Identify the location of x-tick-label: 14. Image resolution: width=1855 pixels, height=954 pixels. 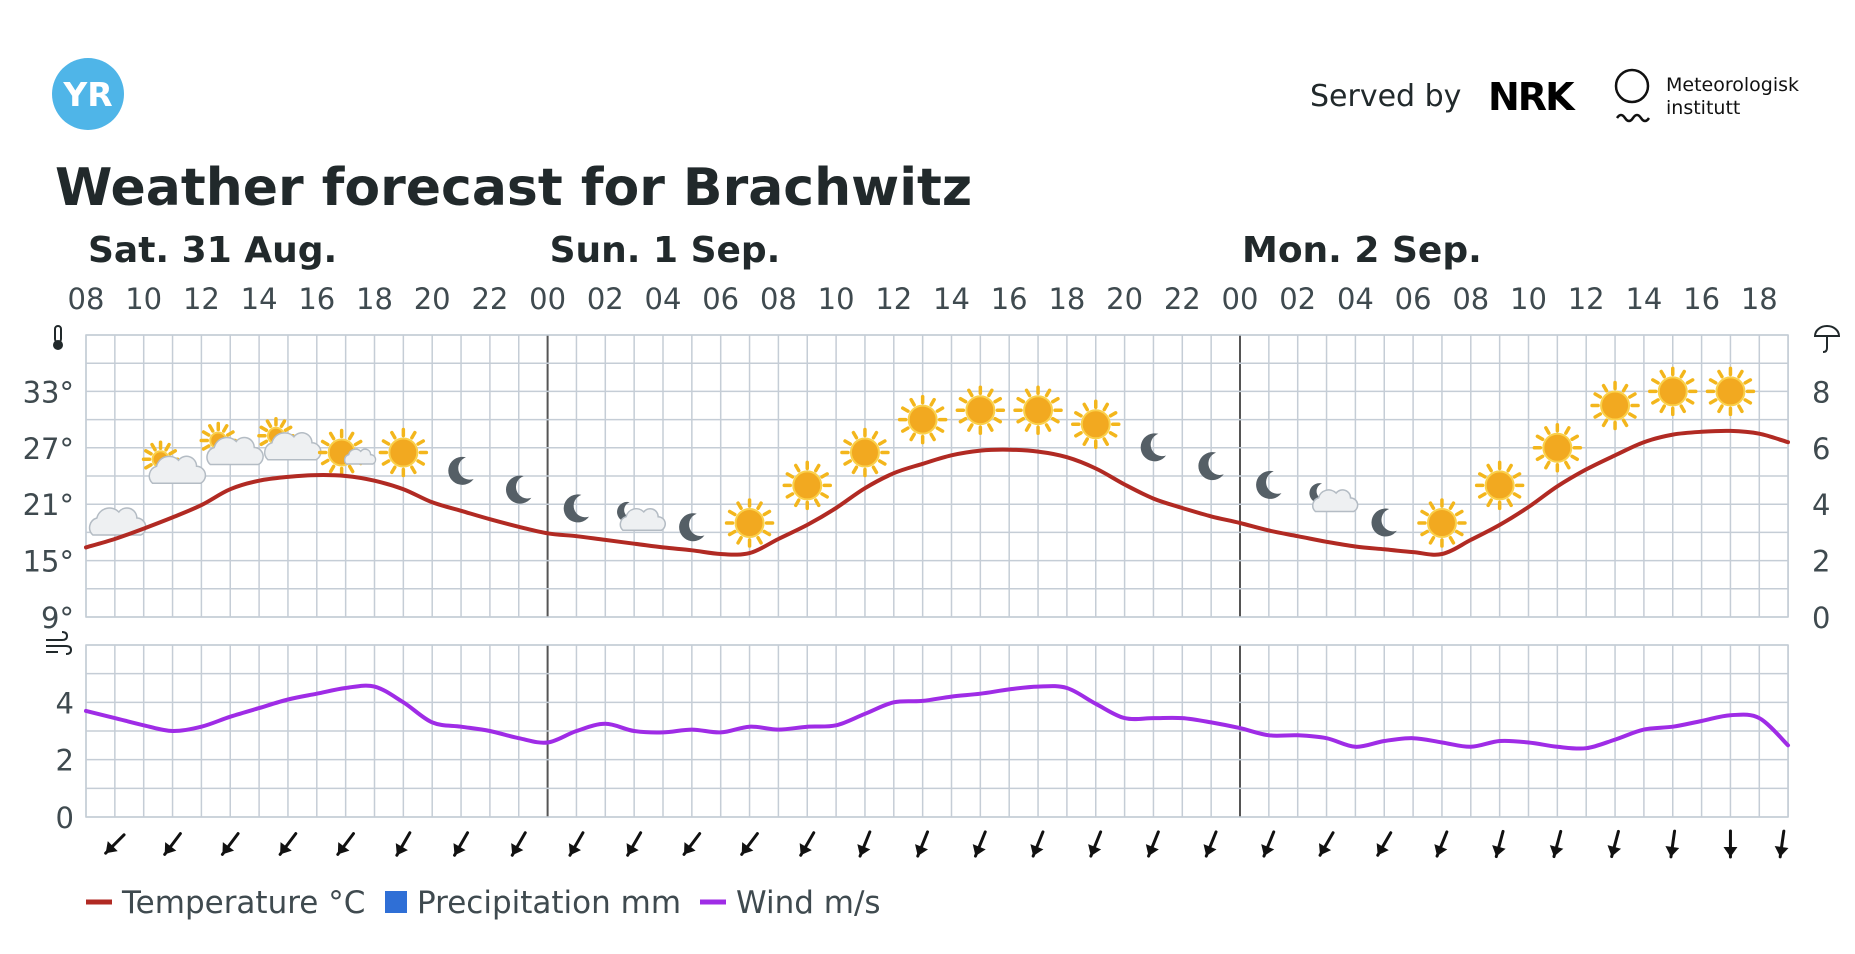
(259, 299).